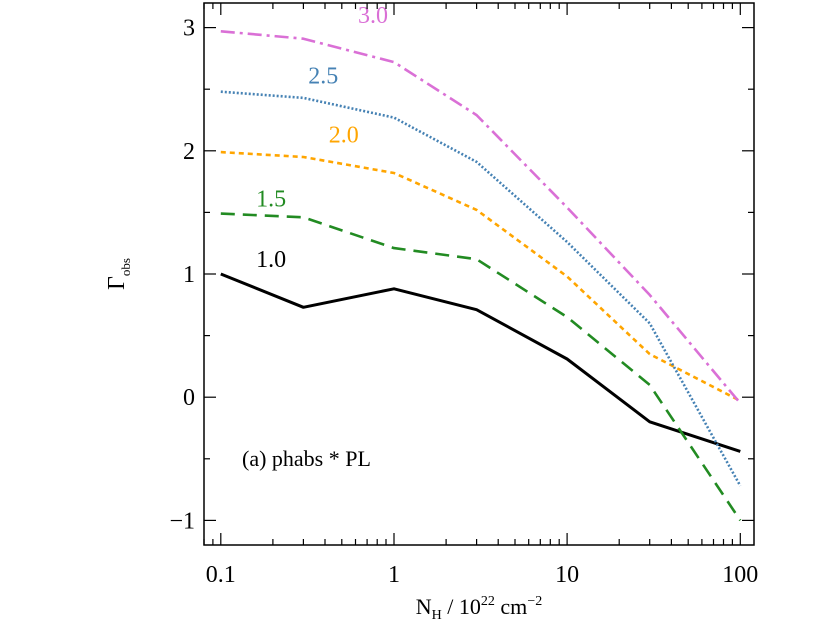  Describe the element at coordinates (306, 458) in the screenshot. I see `annotation-label: (a) phabs * PL` at that location.